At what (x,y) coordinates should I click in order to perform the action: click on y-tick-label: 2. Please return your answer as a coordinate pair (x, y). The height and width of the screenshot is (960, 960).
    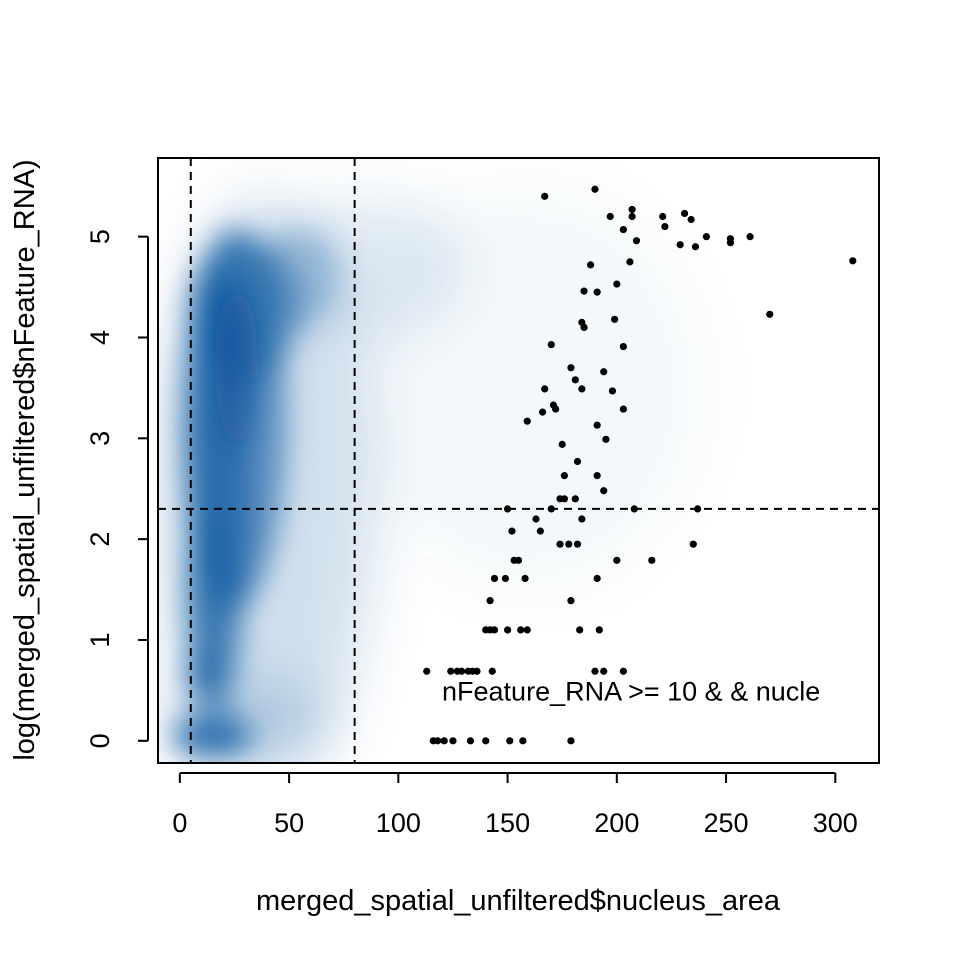
    Looking at the image, I should click on (100, 539).